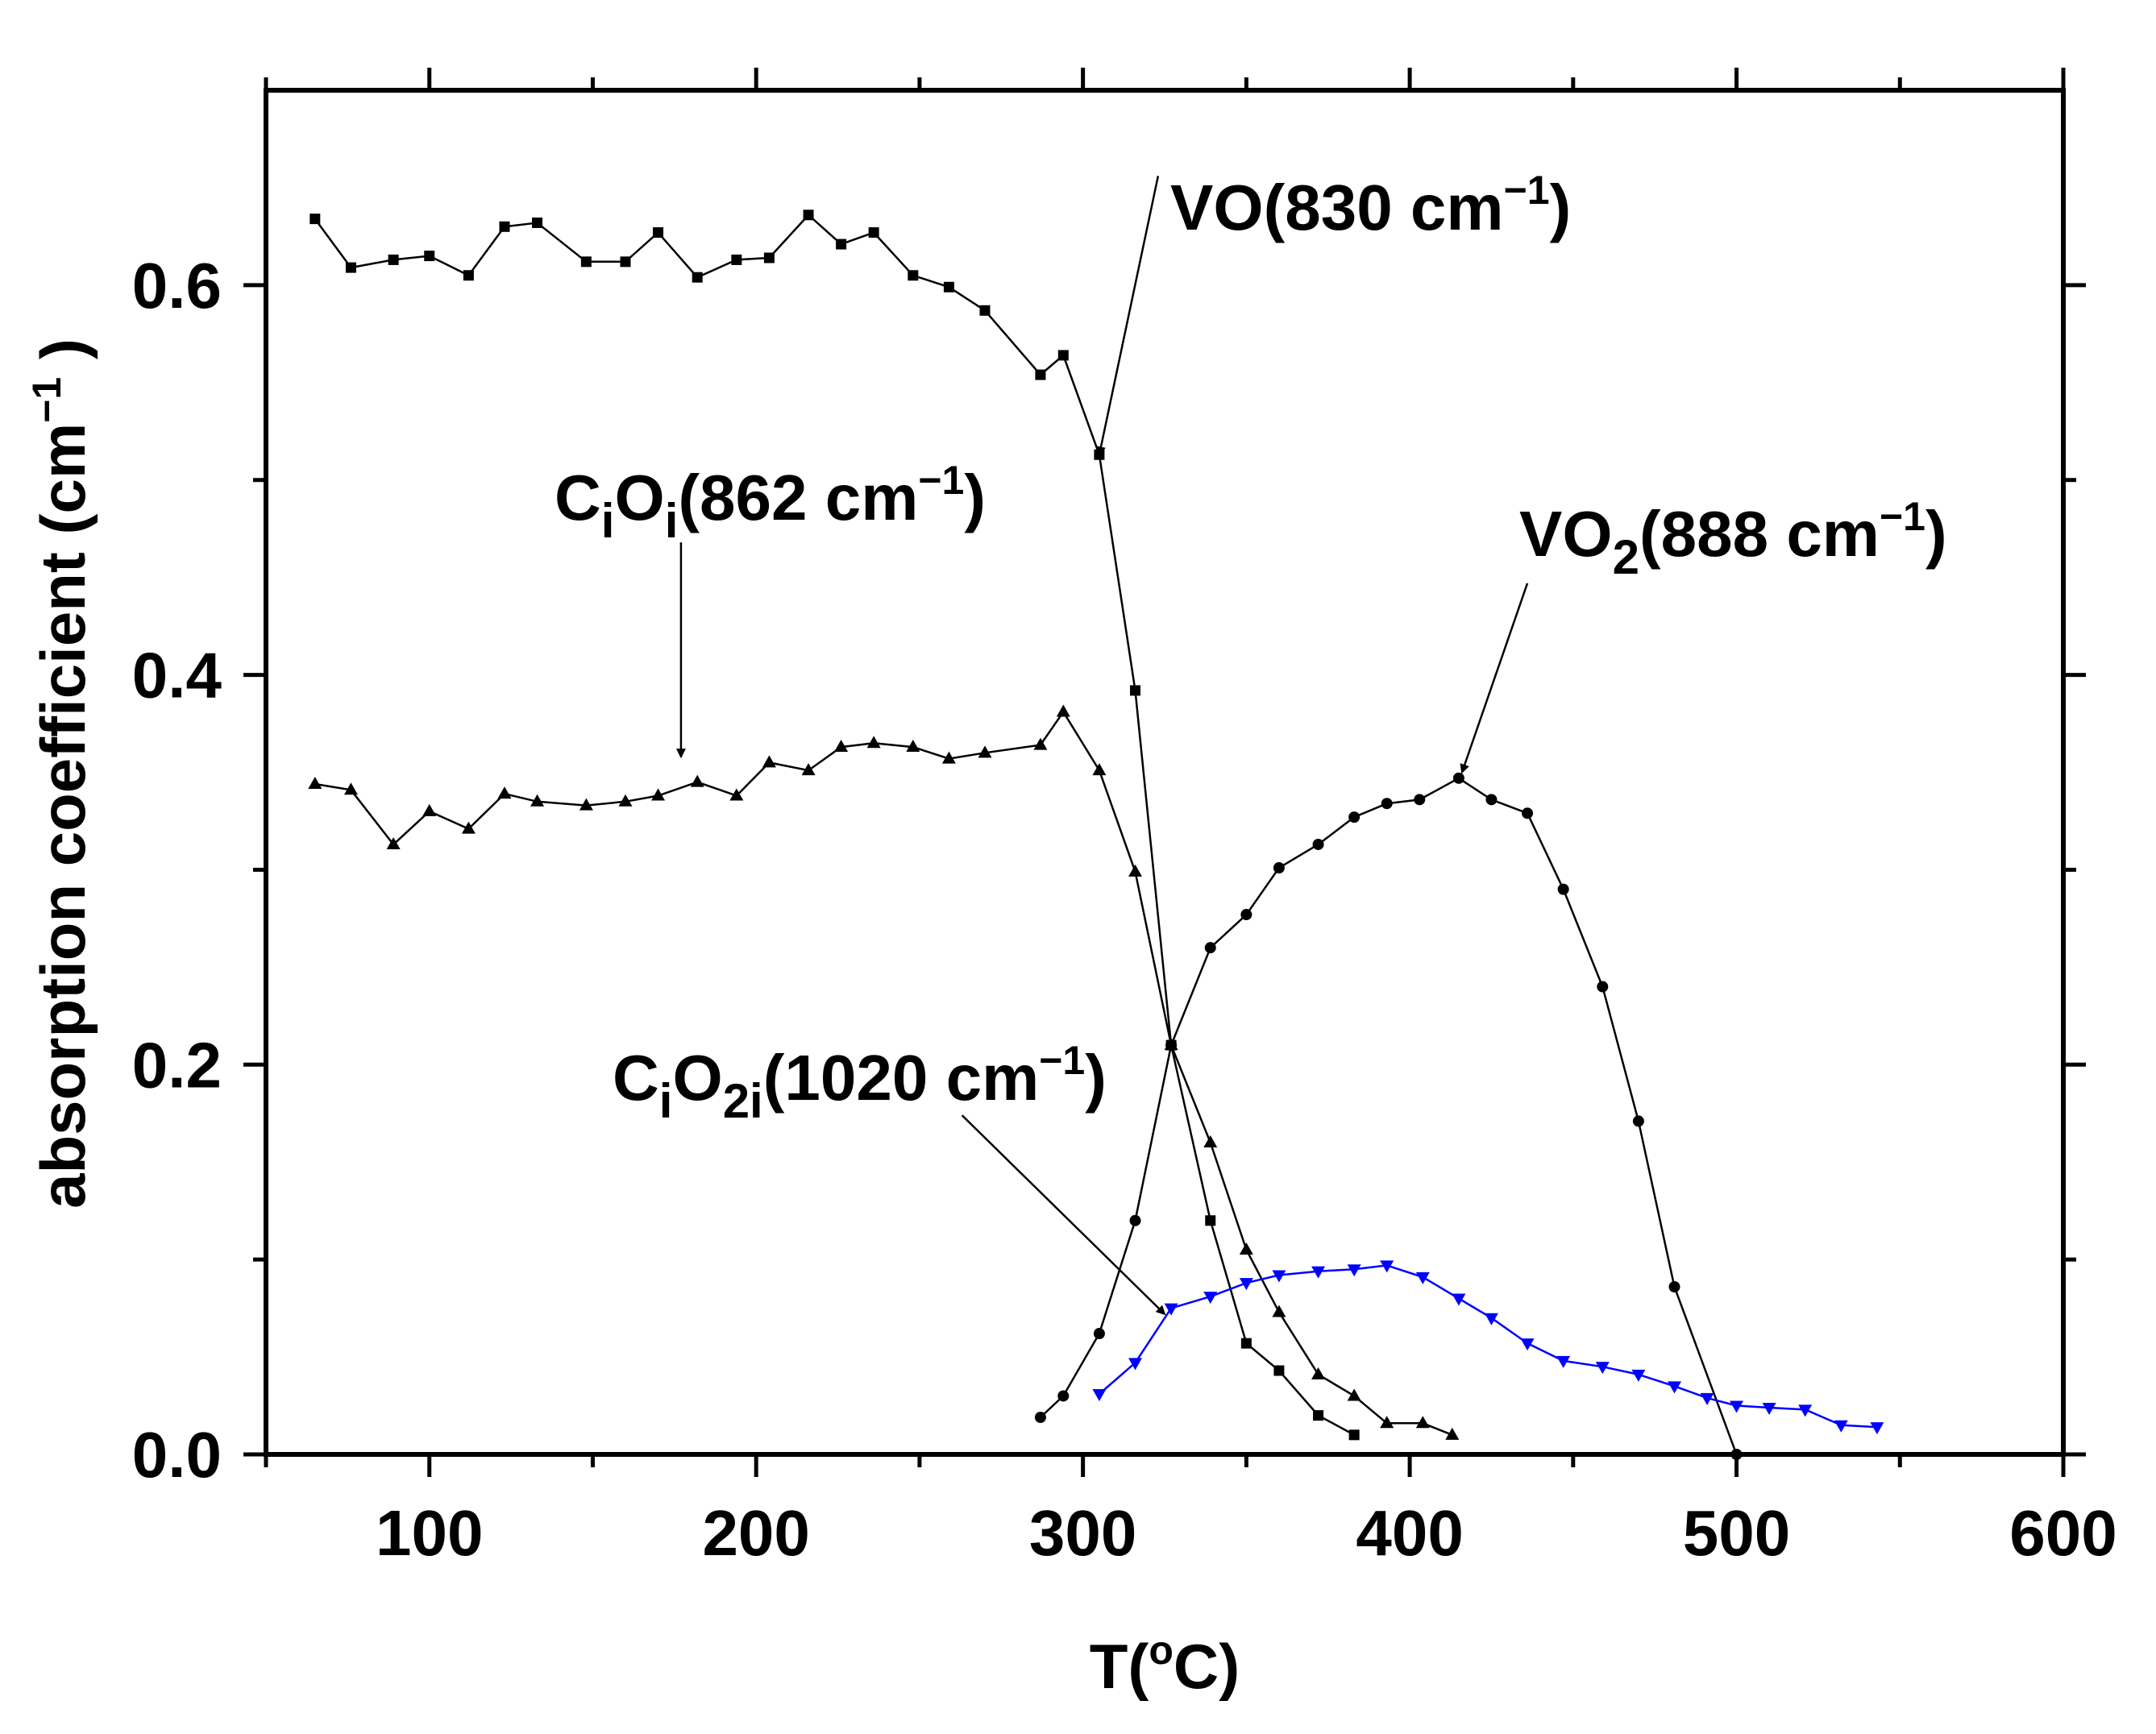 This screenshot has height=1734, width=2156. I want to click on y-tick-label: 0.6, so click(177, 285).